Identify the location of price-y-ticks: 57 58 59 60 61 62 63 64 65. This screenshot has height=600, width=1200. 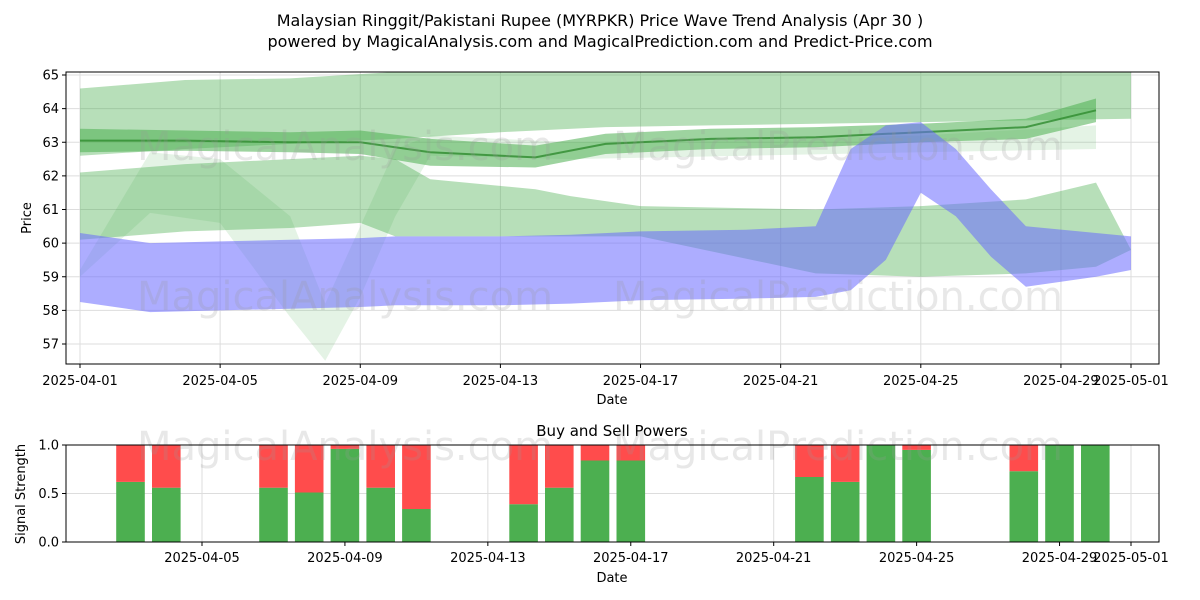
(54, 211).